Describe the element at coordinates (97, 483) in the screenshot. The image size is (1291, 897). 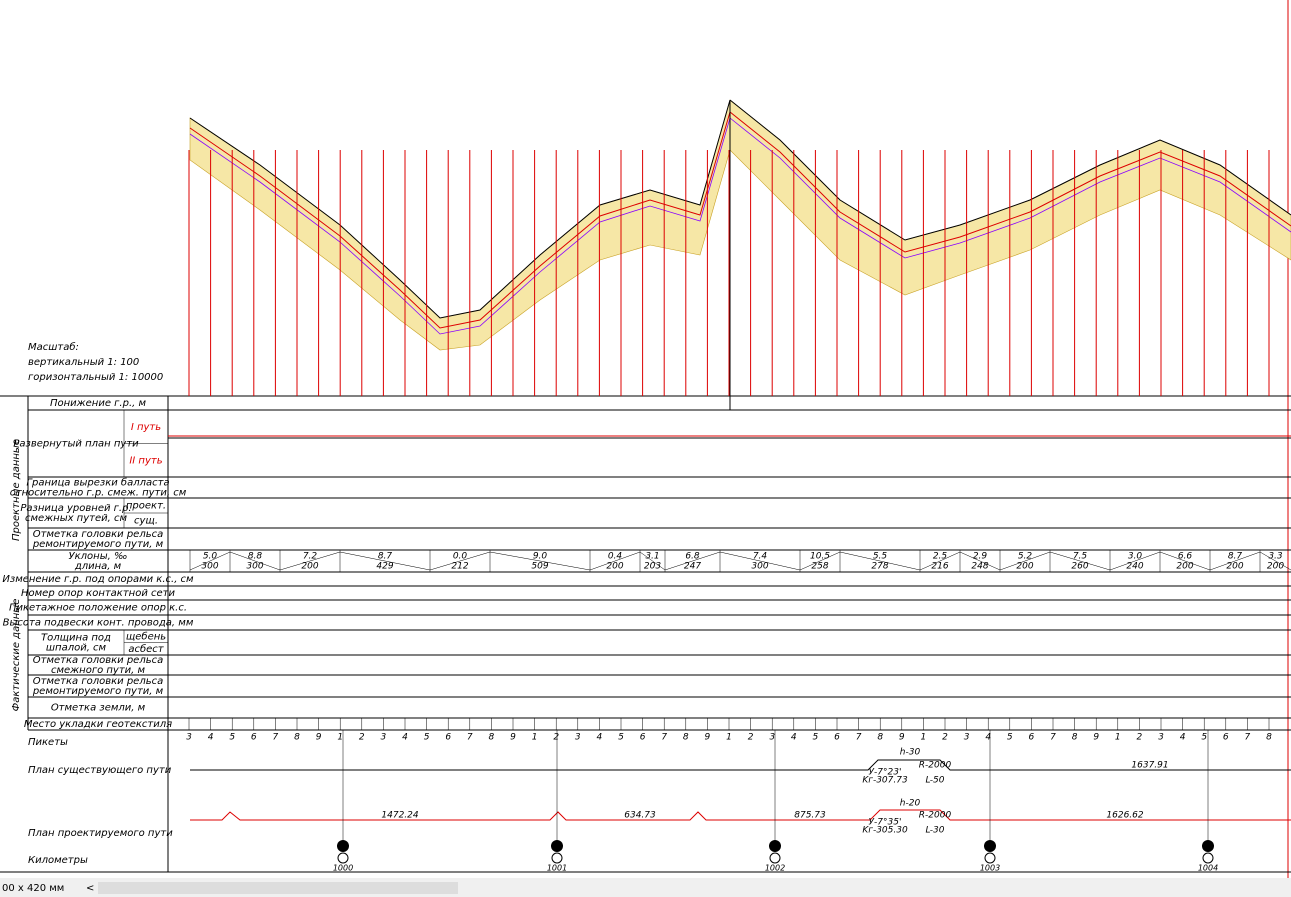
I see `row-label: Граница вырезки балласта` at that location.